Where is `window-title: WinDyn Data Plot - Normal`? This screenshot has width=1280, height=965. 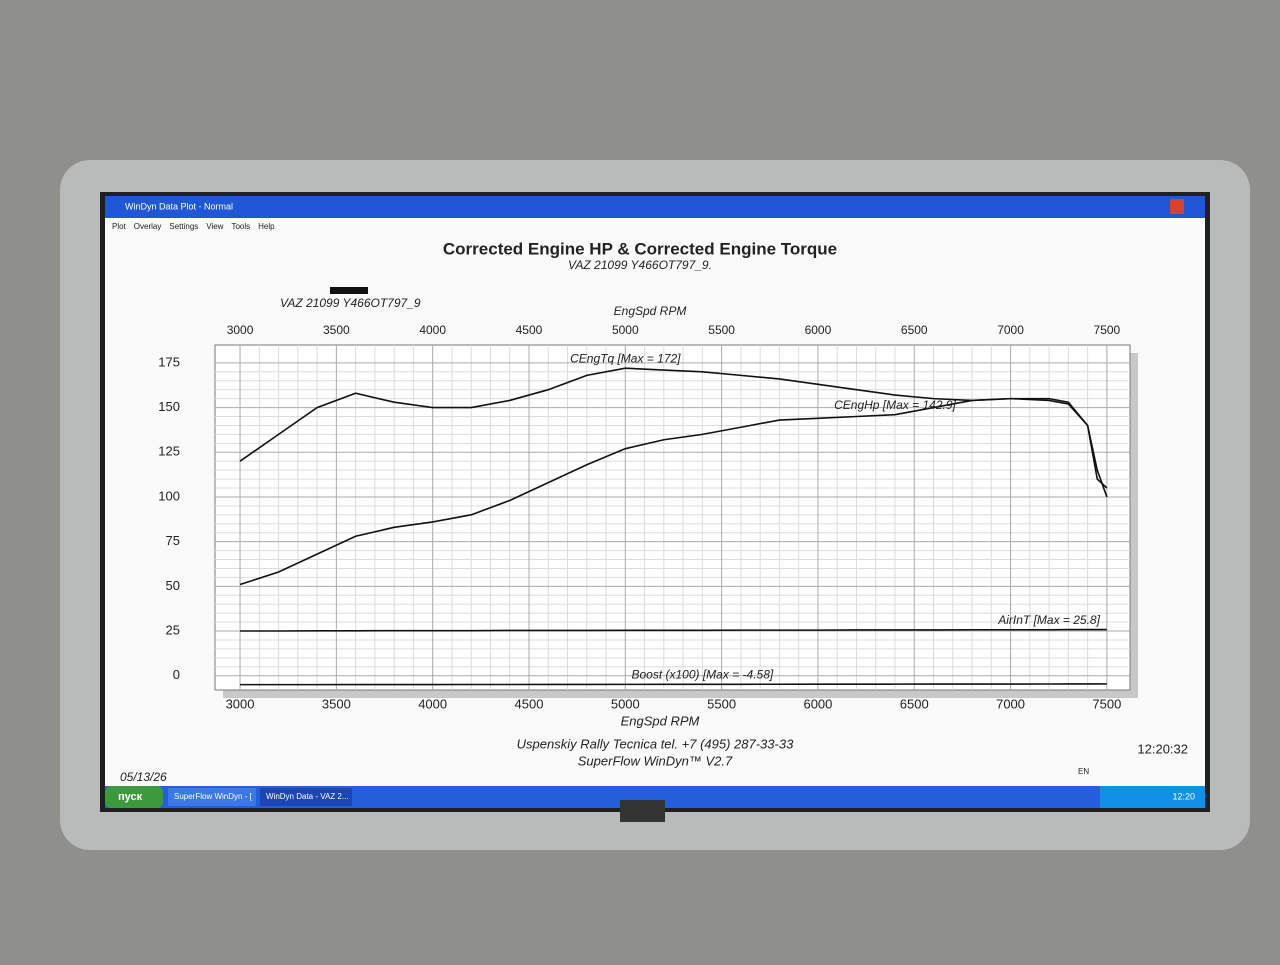 window-title: WinDyn Data Plot - Normal is located at coordinates (179, 206).